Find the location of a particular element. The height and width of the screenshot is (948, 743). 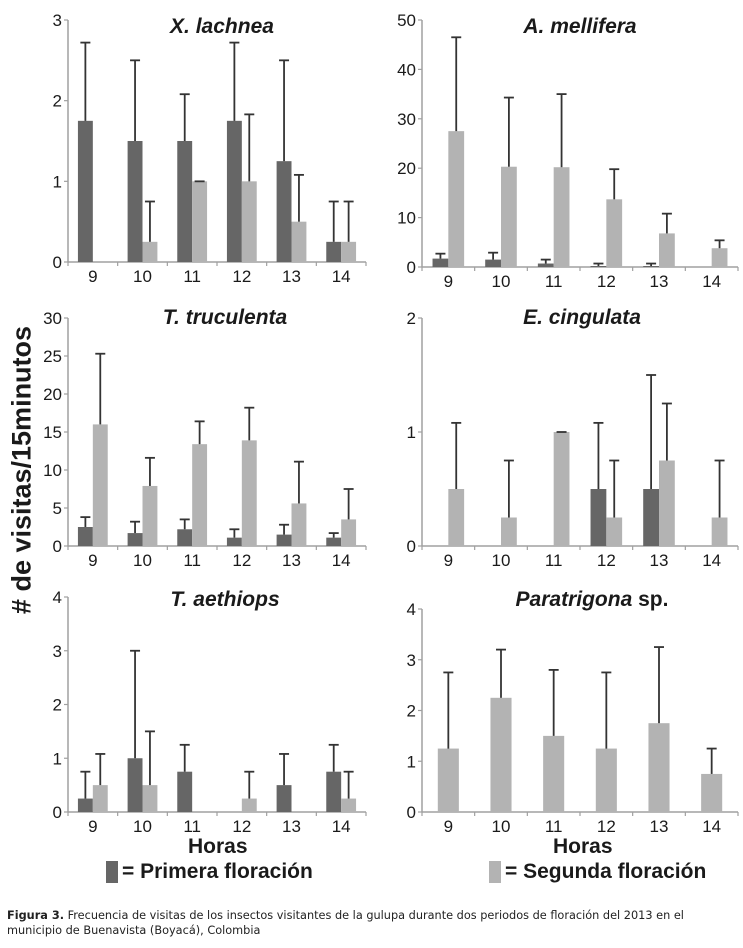

x-axis-label-left: Horas is located at coordinates (218, 846).